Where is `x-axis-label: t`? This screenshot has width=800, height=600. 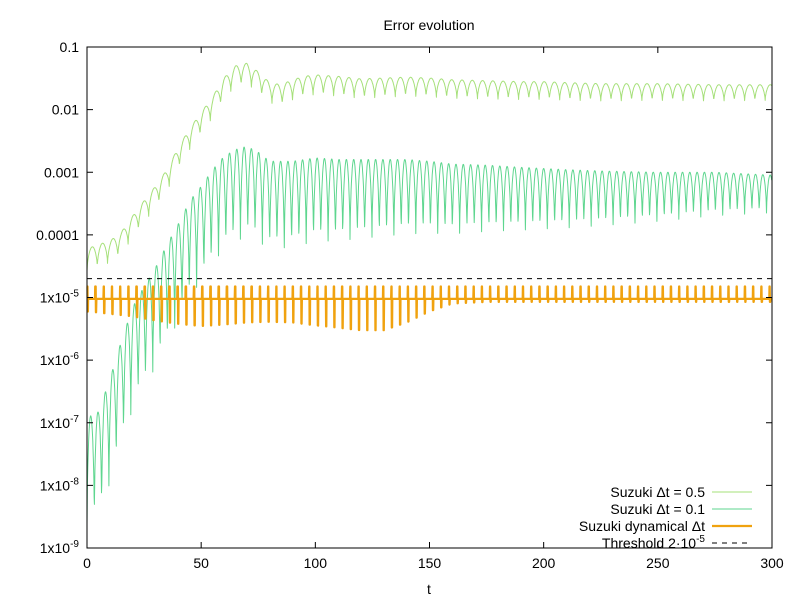 x-axis-label: t is located at coordinates (429, 589).